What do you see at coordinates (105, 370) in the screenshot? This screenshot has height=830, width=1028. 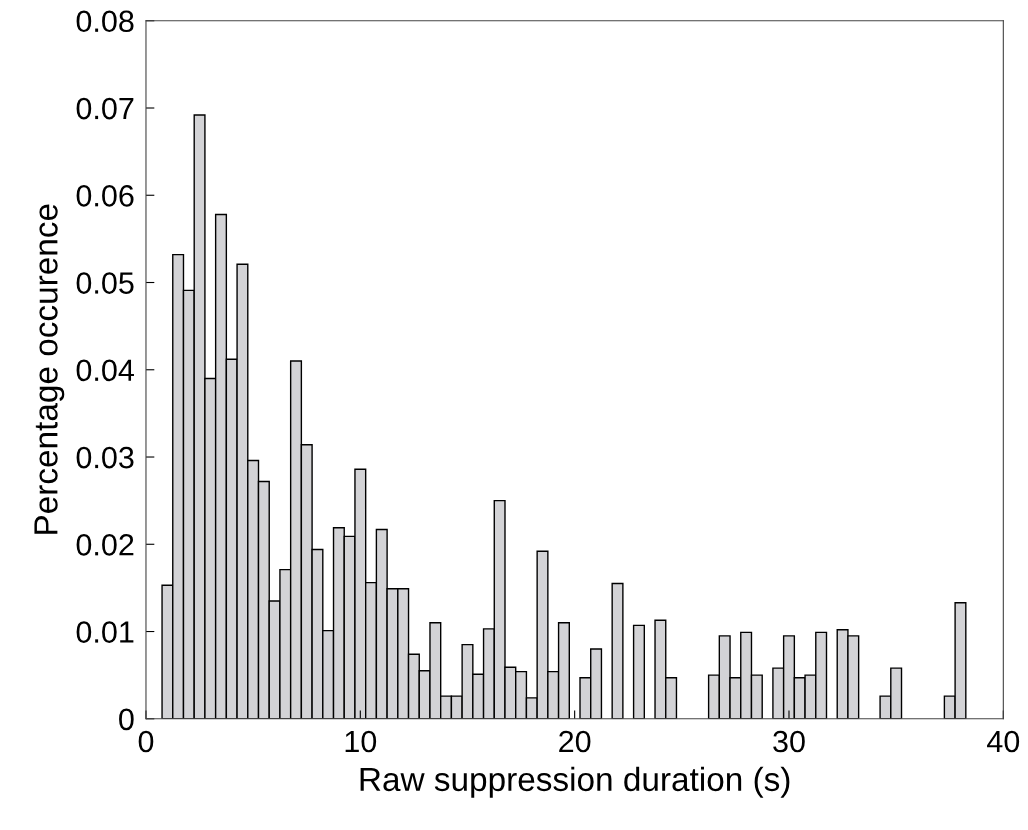 I see `y-tick-label: 0.04` at bounding box center [105, 370].